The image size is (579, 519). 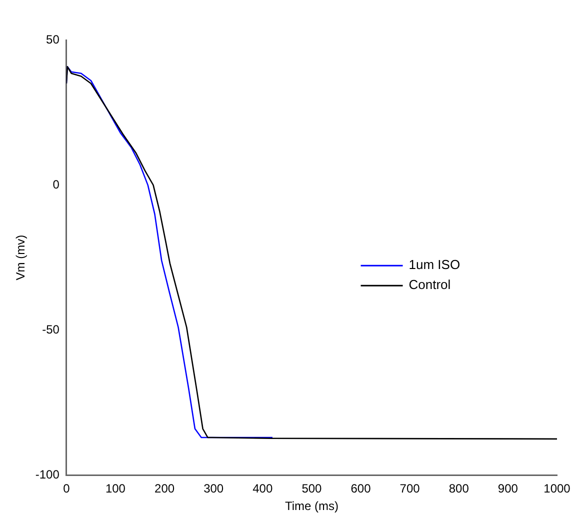 What do you see at coordinates (410, 489) in the screenshot?
I see `x-tick-label: 700` at bounding box center [410, 489].